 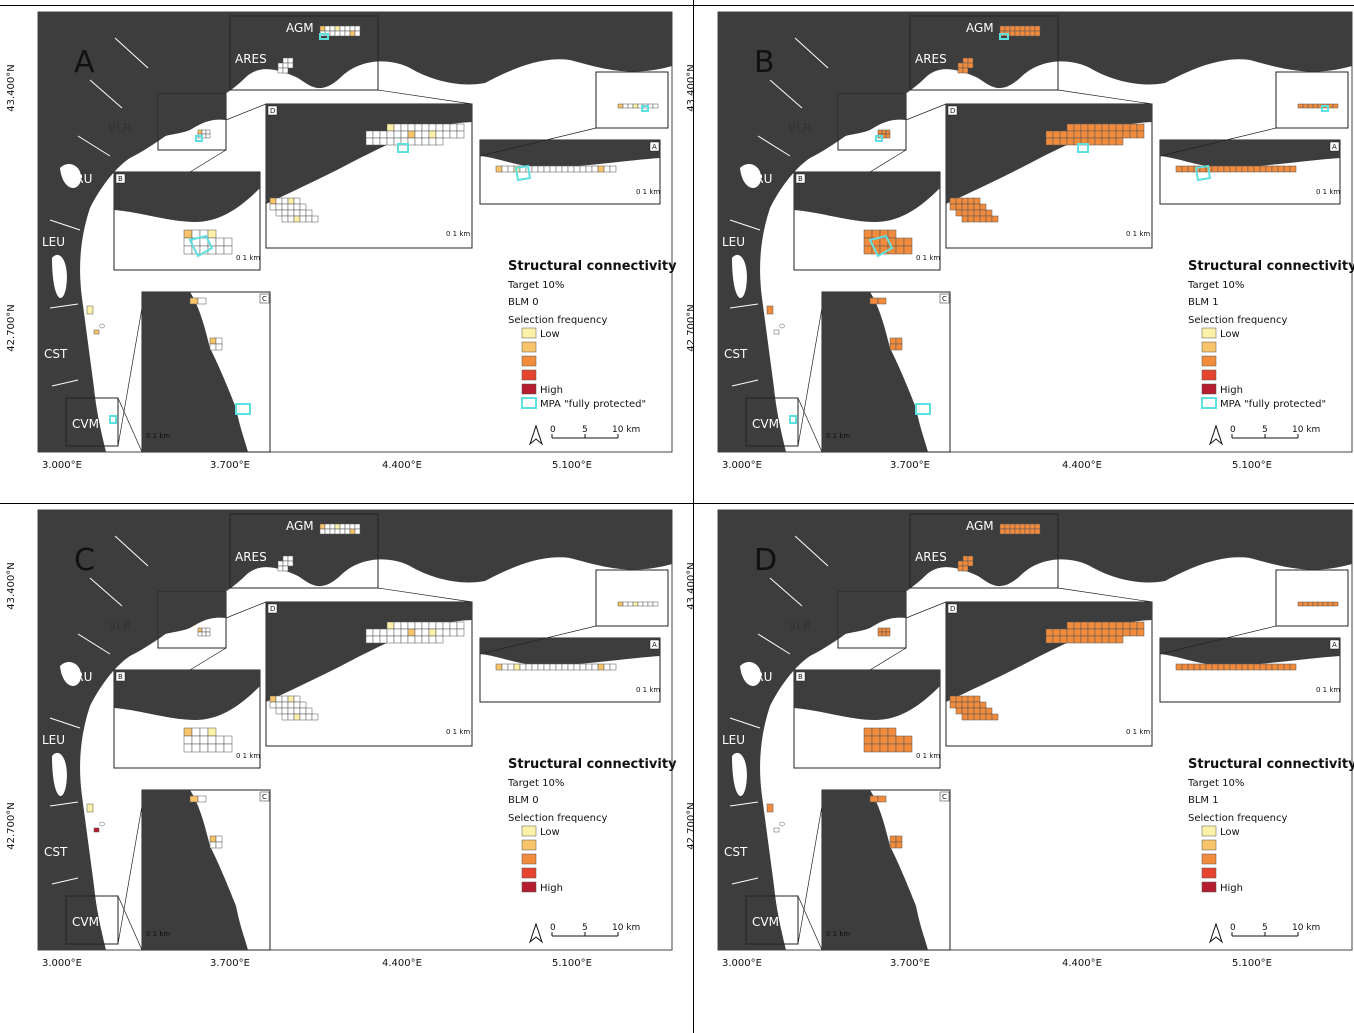 I want to click on inset-c-scale: 0 1 km, so click(x=838, y=436).